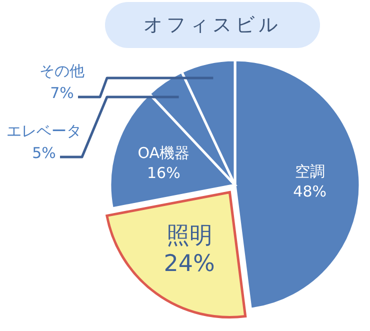  What do you see at coordinates (44, 131) in the screenshot?
I see `slice-label: エレベータ` at bounding box center [44, 131].